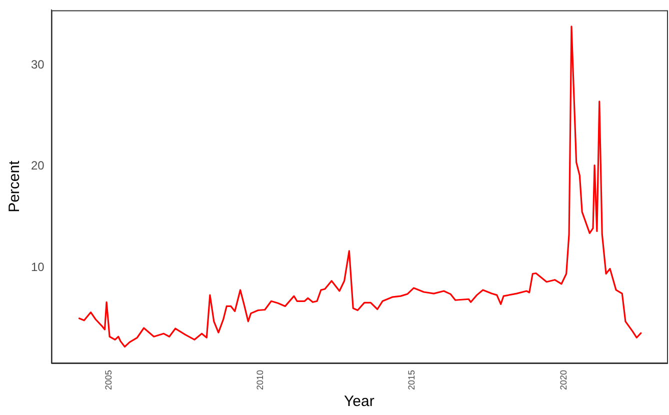 The width and height of the screenshot is (669, 415). Describe the element at coordinates (37, 165) in the screenshot. I see `y-tick-label: 20` at that location.